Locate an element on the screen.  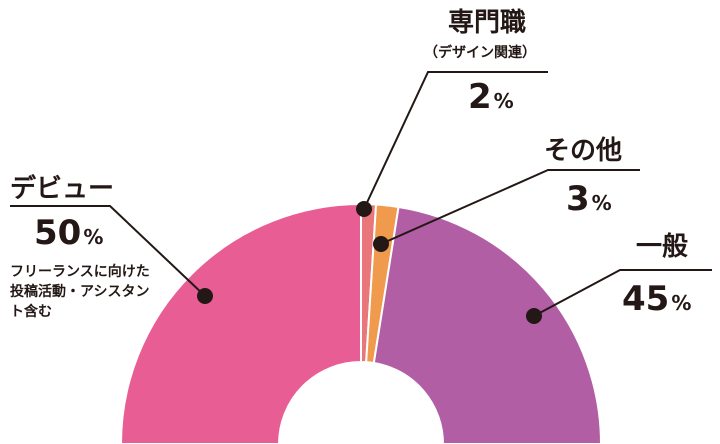
value-debut: 50% is located at coordinates (69, 233).